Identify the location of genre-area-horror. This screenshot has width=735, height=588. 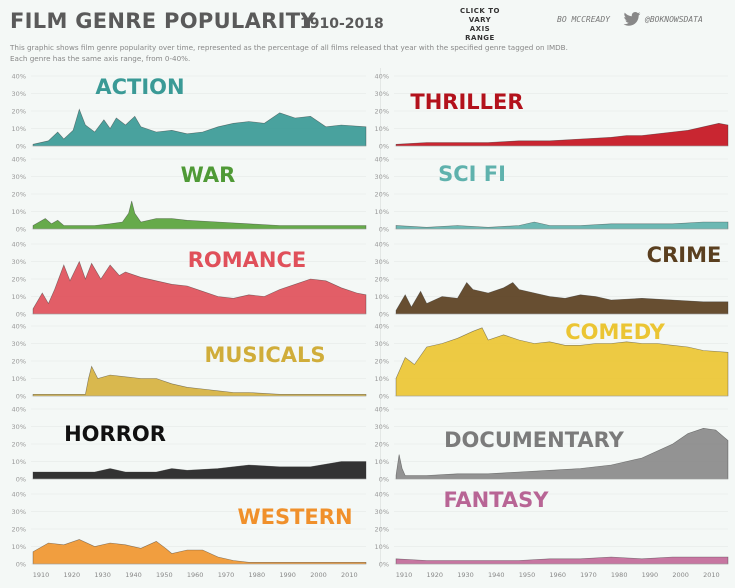
(199, 470).